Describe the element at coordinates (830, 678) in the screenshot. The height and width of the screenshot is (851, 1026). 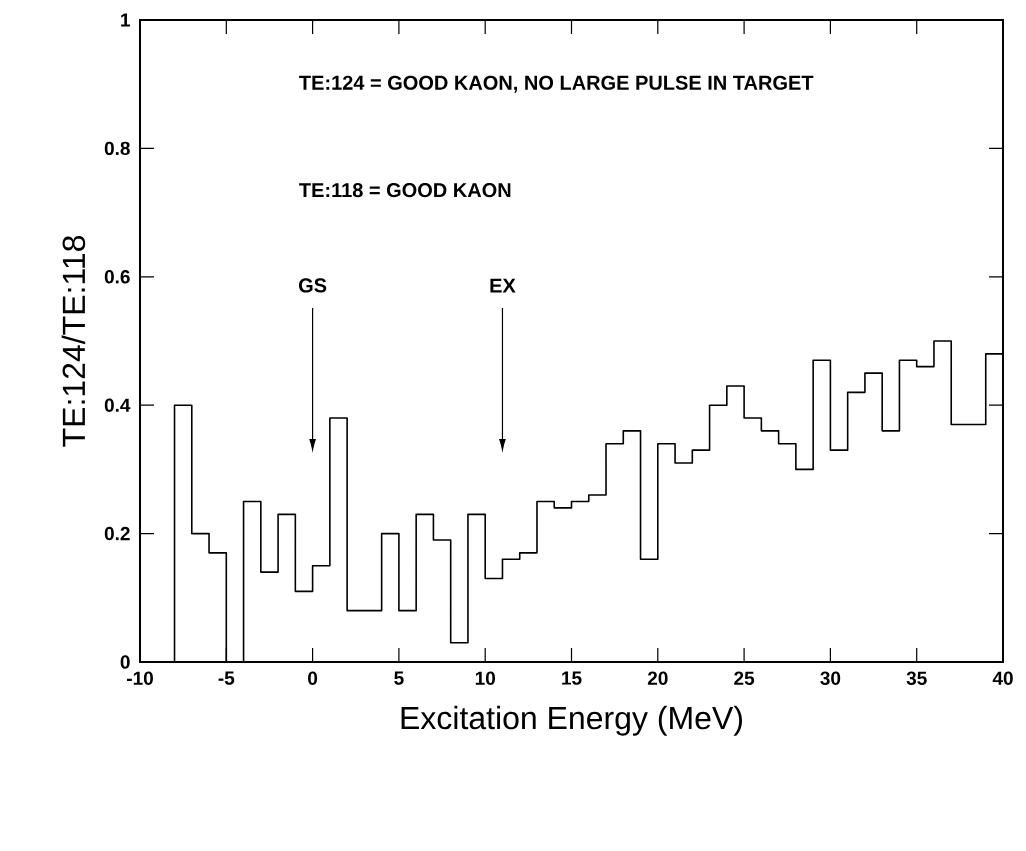
I see `x-tick-label: 30` at that location.